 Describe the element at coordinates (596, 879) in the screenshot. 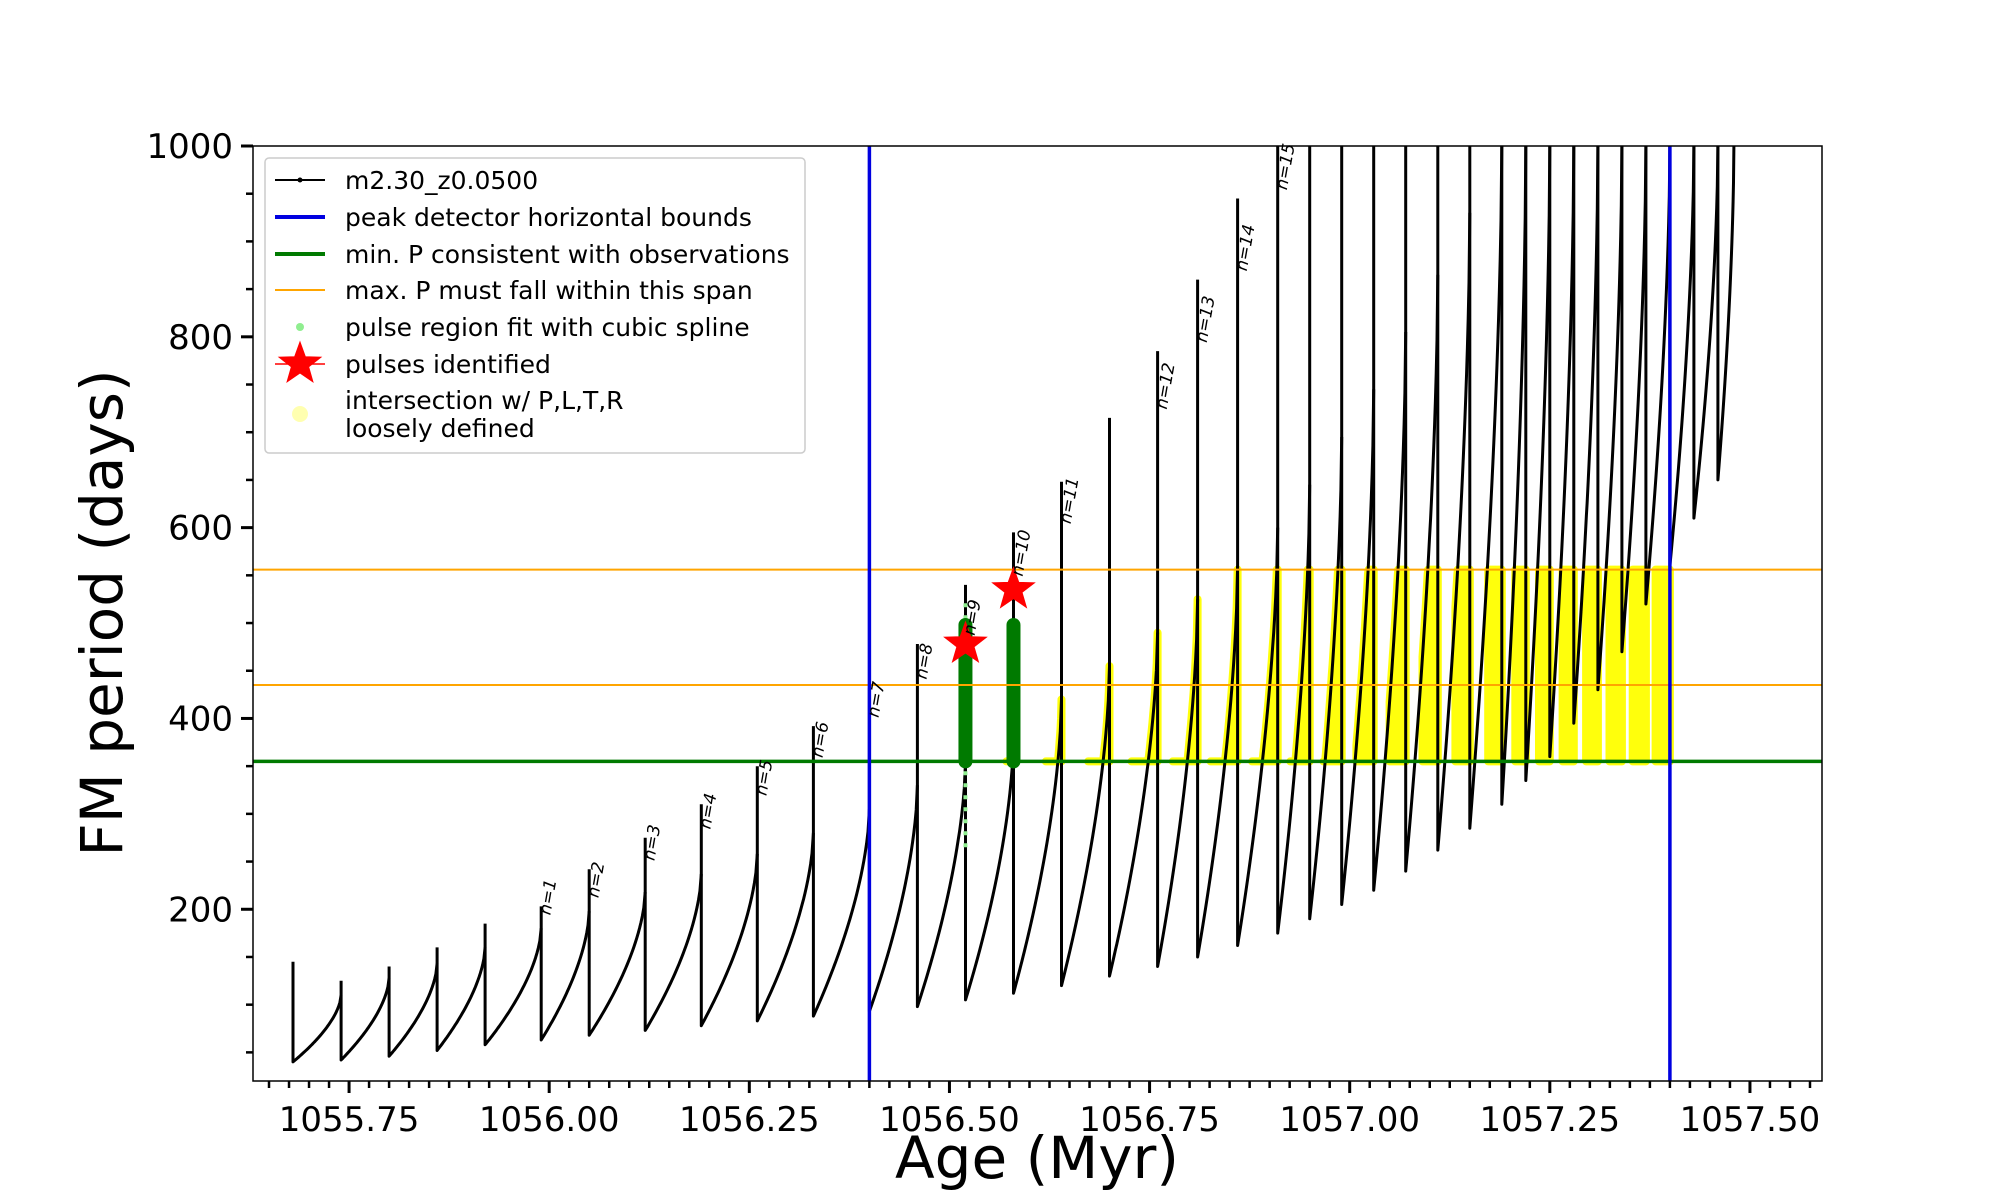

I see `pulse-label: n=2` at that location.